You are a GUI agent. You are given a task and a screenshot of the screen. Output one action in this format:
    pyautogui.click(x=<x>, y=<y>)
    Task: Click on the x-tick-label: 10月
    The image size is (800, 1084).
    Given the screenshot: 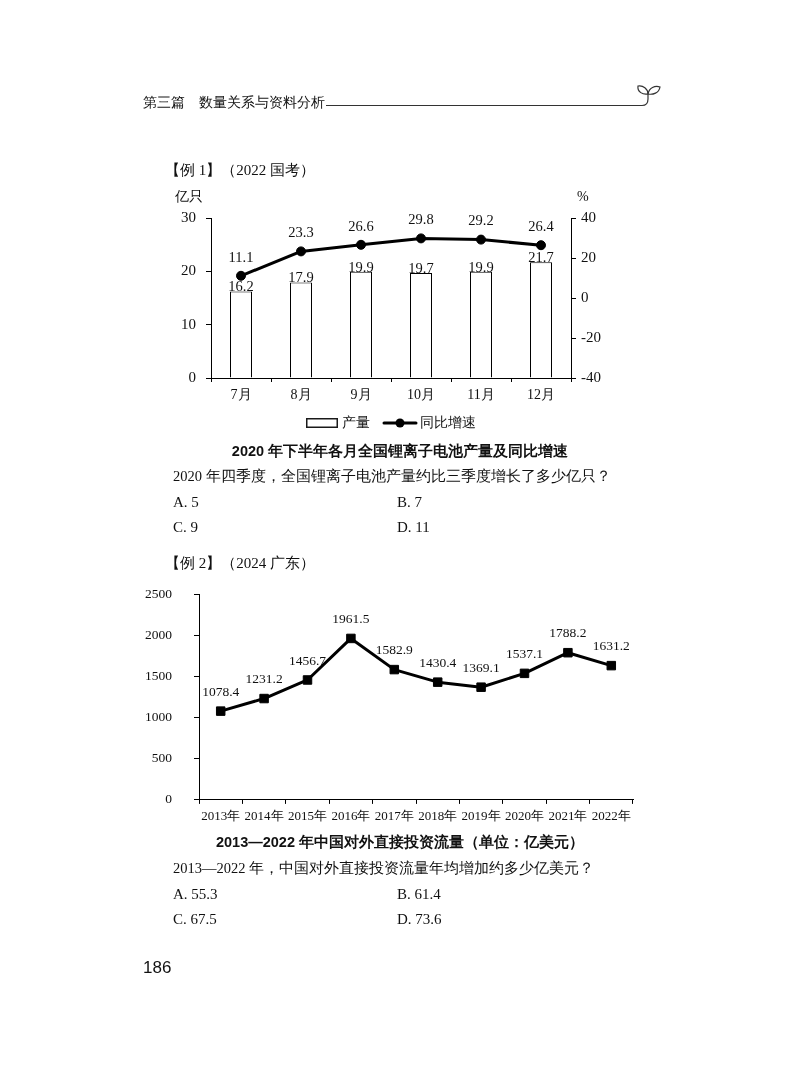 What is the action you would take?
    pyautogui.click(x=421, y=395)
    